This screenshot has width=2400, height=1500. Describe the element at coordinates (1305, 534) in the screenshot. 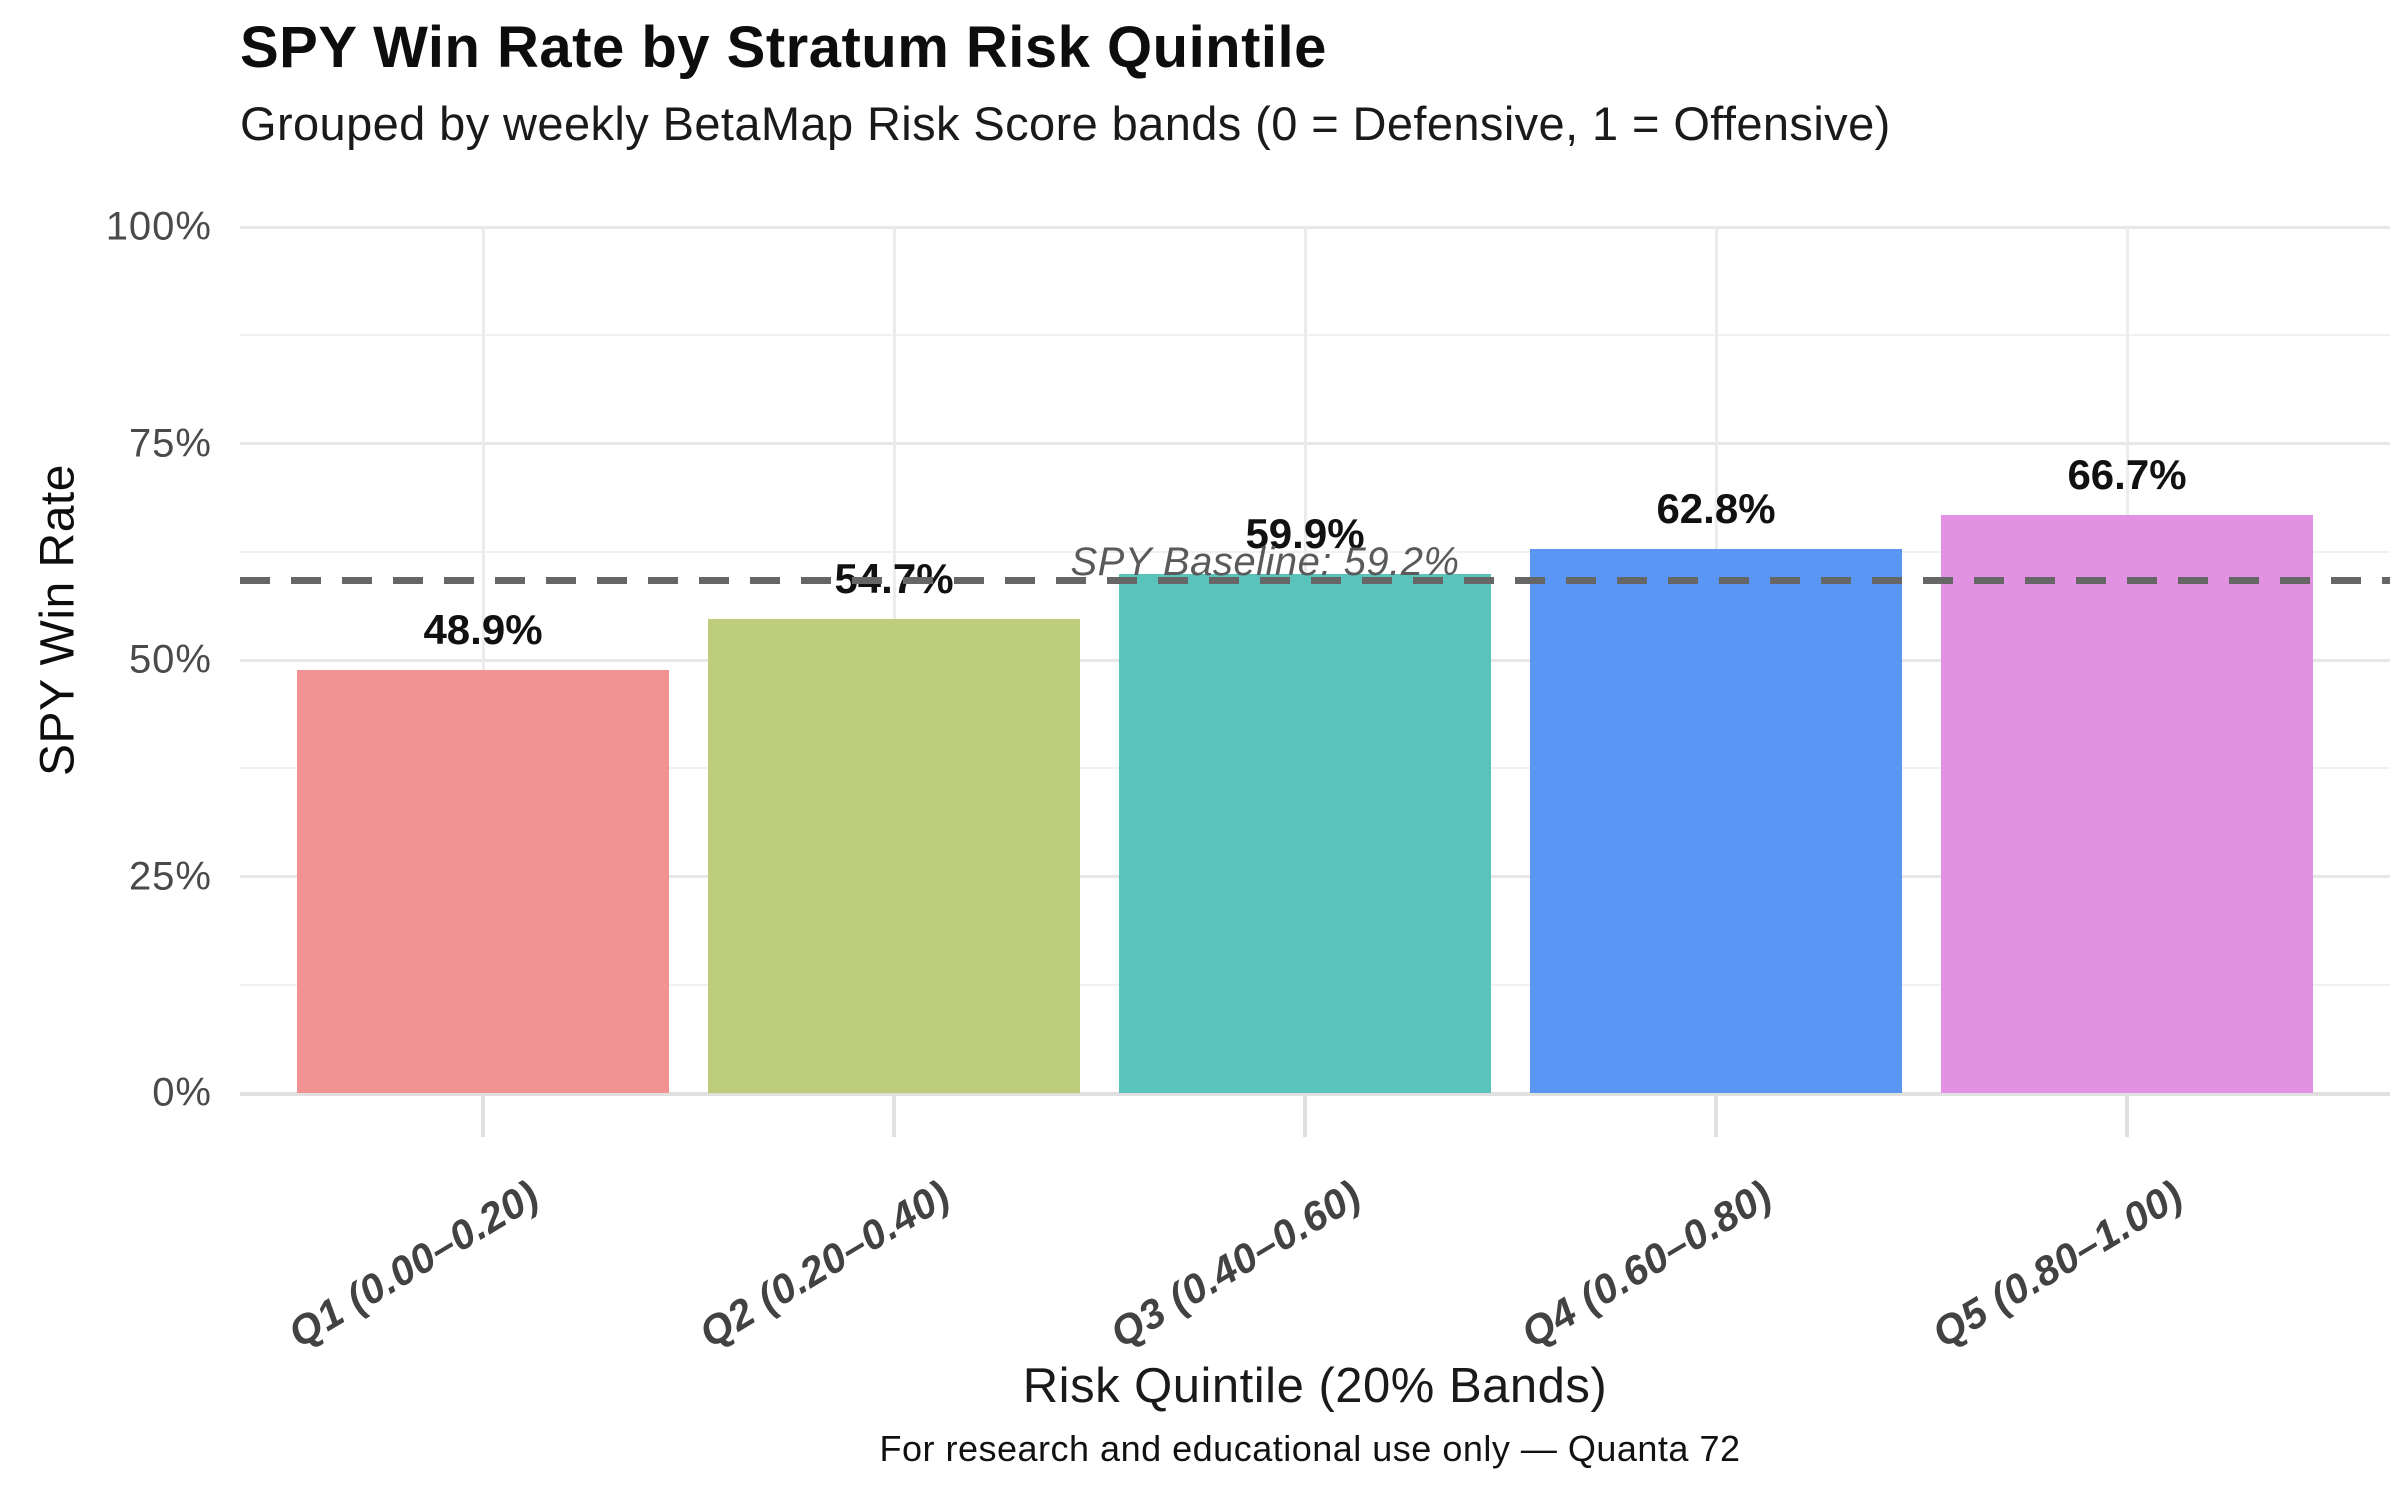

I see `bar-value-label: 59.9%` at that location.